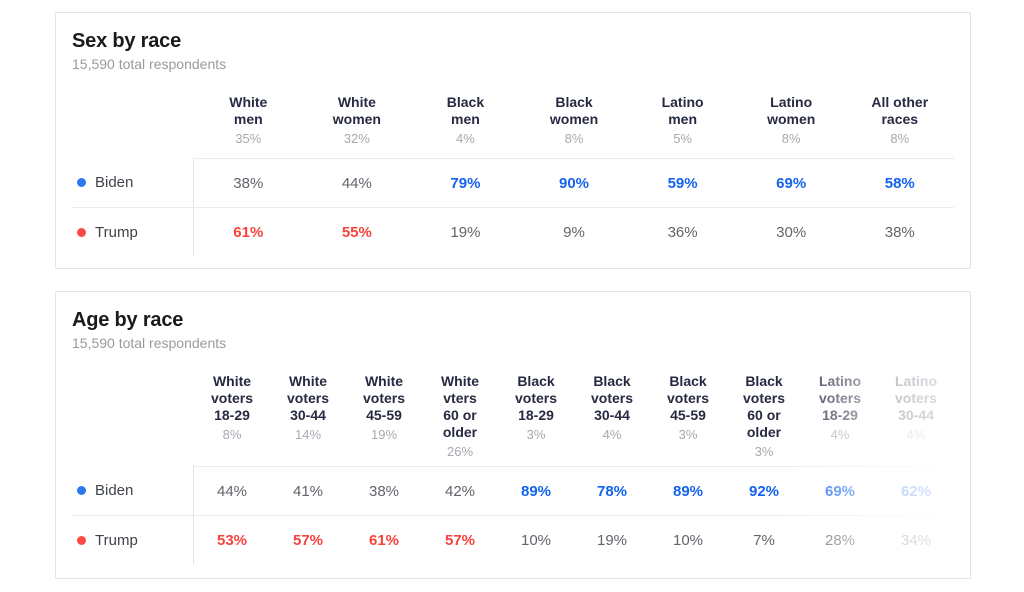 The image size is (1024, 592). Describe the element at coordinates (384, 416) in the screenshot. I see `column-header: White voters 45-59 19%` at that location.